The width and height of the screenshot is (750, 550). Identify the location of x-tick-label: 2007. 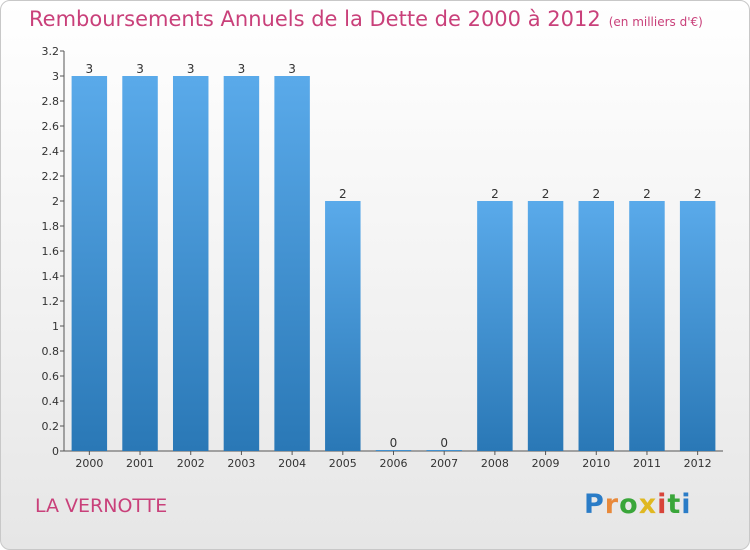
(444, 463).